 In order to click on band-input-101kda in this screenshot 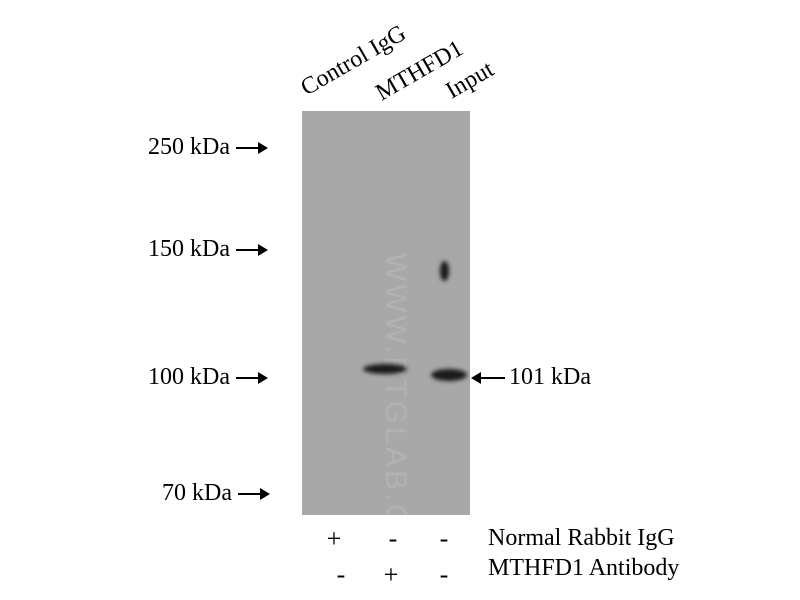, I will do `click(449, 375)`.